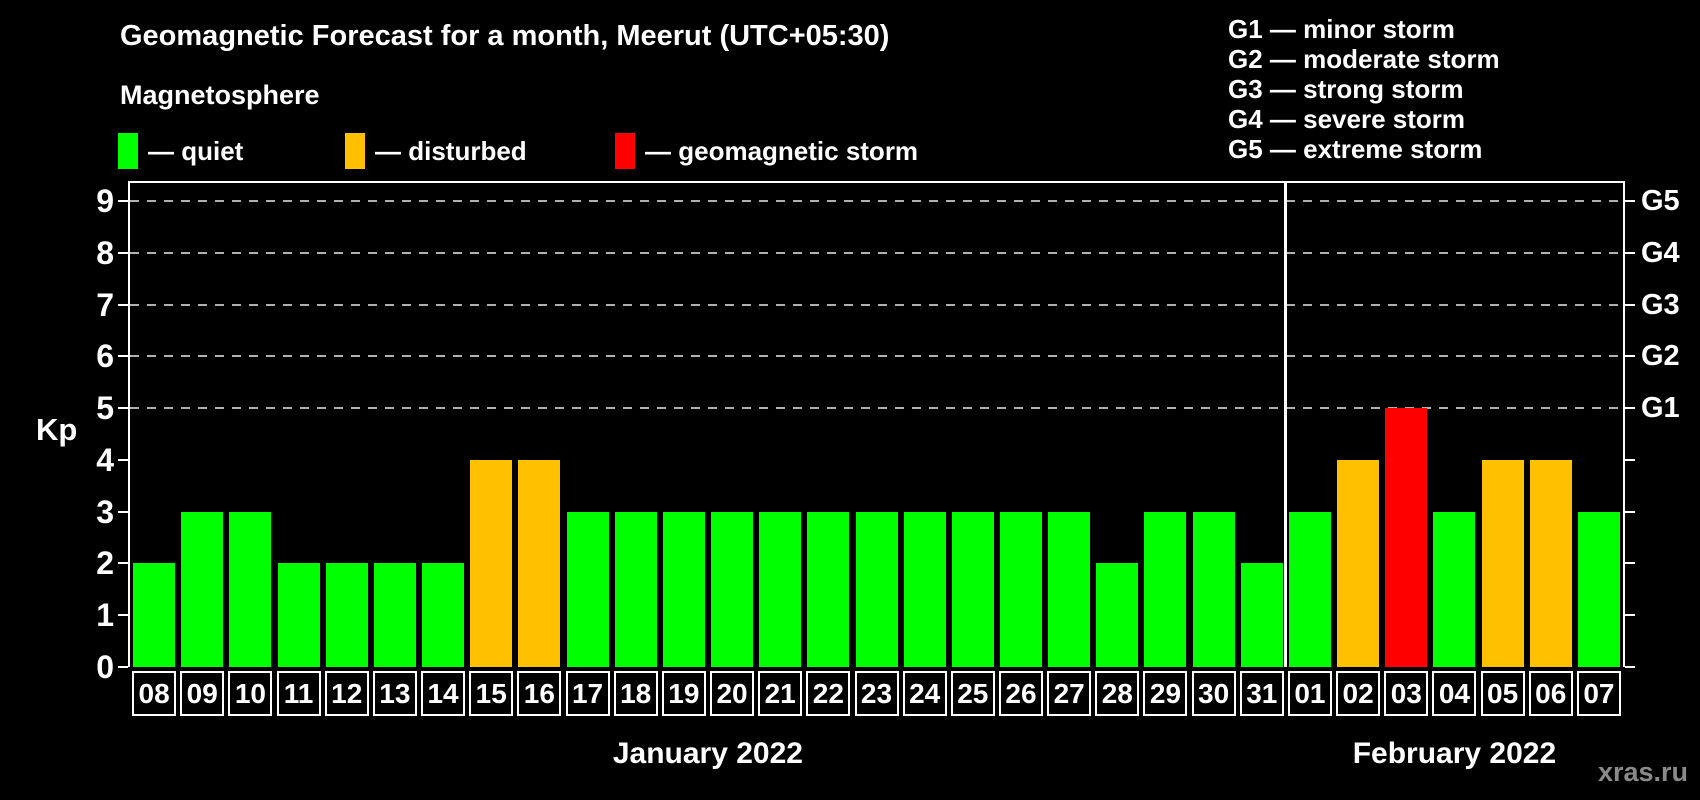 This screenshot has height=800, width=1700. I want to click on g-axis-label-g1: G1, so click(1660, 408).